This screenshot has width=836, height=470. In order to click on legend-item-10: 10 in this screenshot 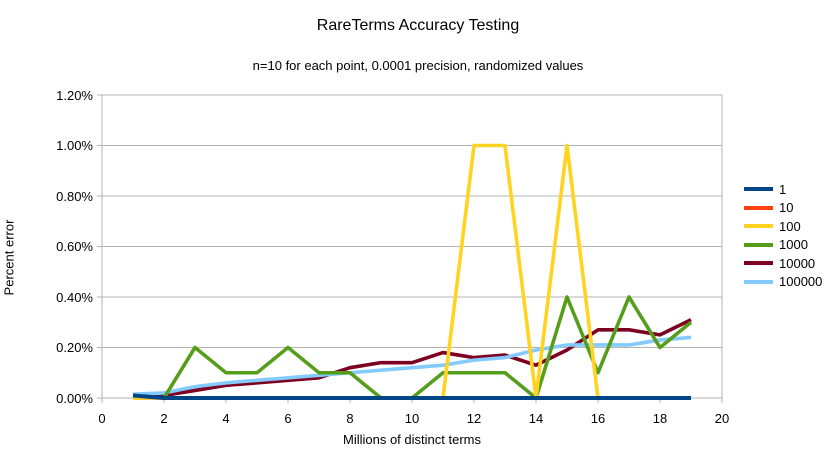, I will do `click(783, 208)`.